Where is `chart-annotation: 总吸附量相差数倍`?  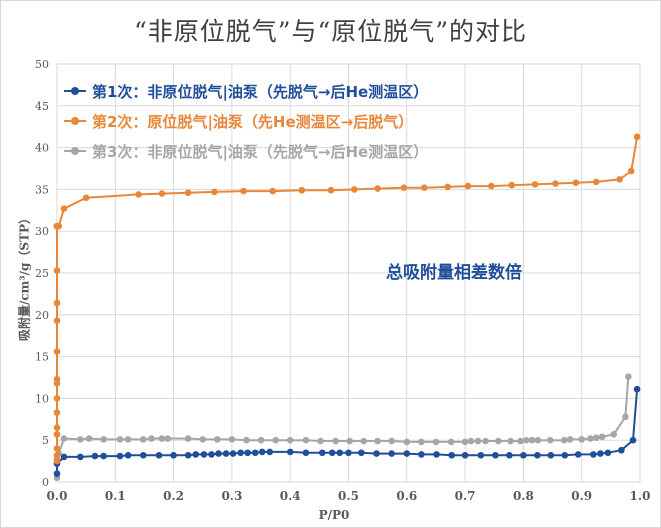
chart-annotation: 总吸附量相差数倍 is located at coordinates (454, 273).